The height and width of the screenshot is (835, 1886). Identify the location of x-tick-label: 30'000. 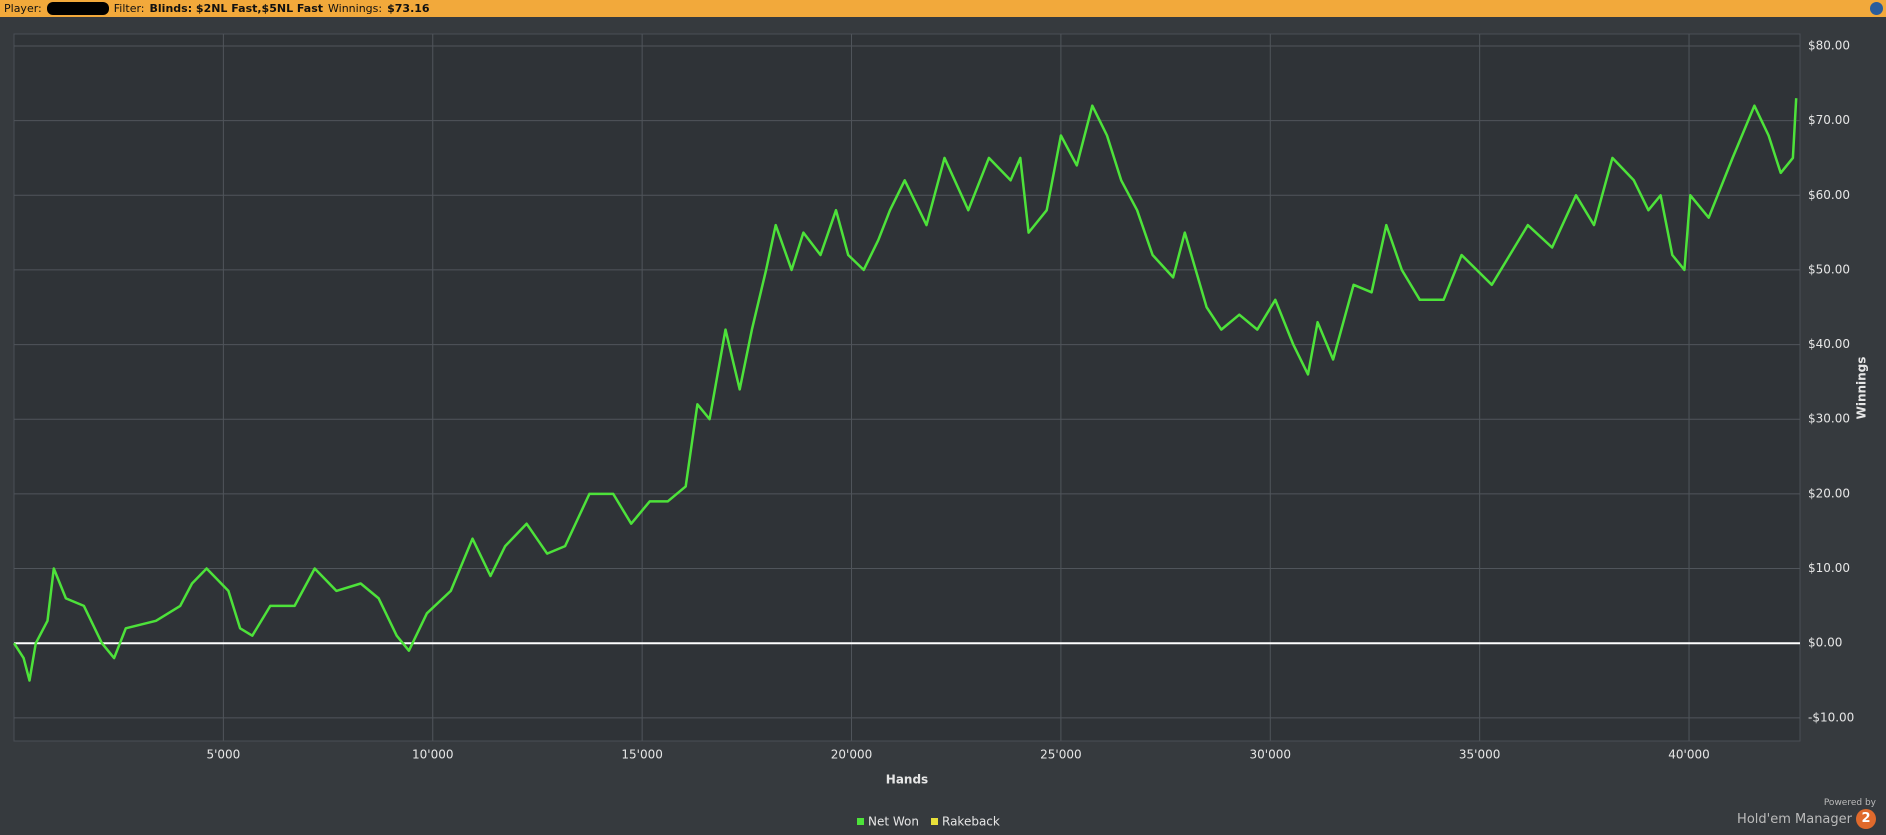
(1270, 755).